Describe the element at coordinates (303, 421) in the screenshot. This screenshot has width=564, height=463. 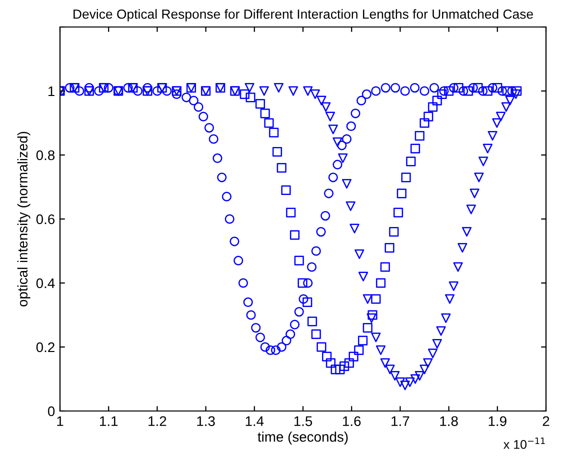
I see `x-tick-label: 1.5` at that location.